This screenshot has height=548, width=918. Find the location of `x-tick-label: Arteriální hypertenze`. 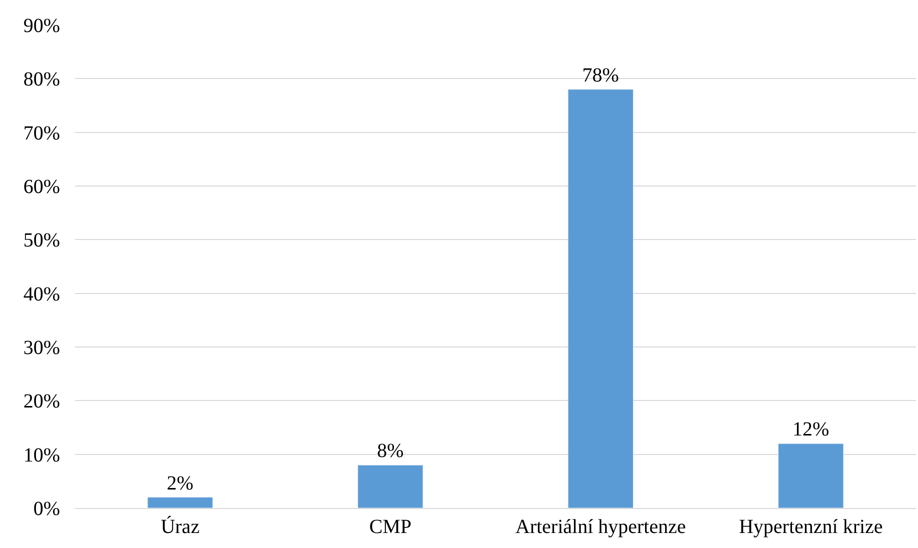

x-tick-label: Arteriální hypertenze is located at coordinates (600, 527).